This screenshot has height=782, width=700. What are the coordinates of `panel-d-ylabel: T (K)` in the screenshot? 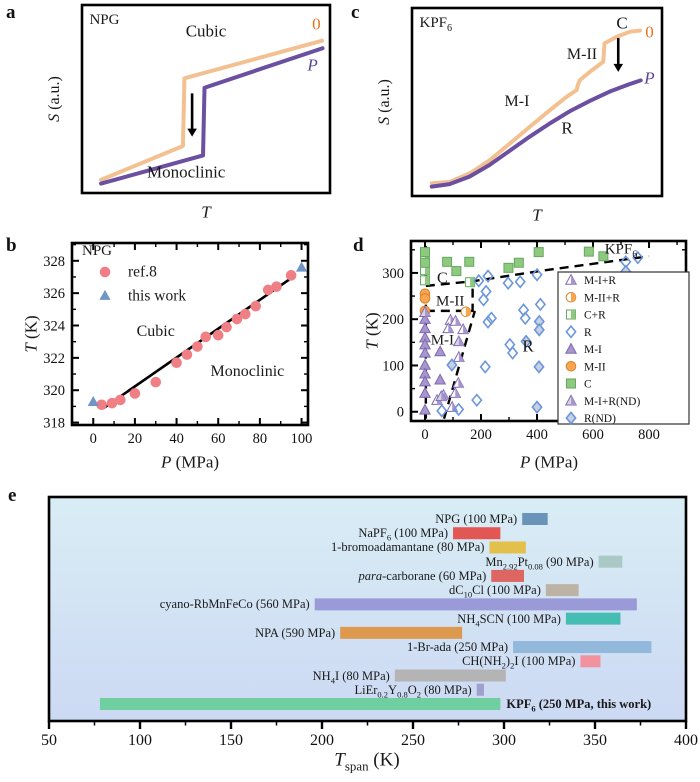 It's located at (372, 331).